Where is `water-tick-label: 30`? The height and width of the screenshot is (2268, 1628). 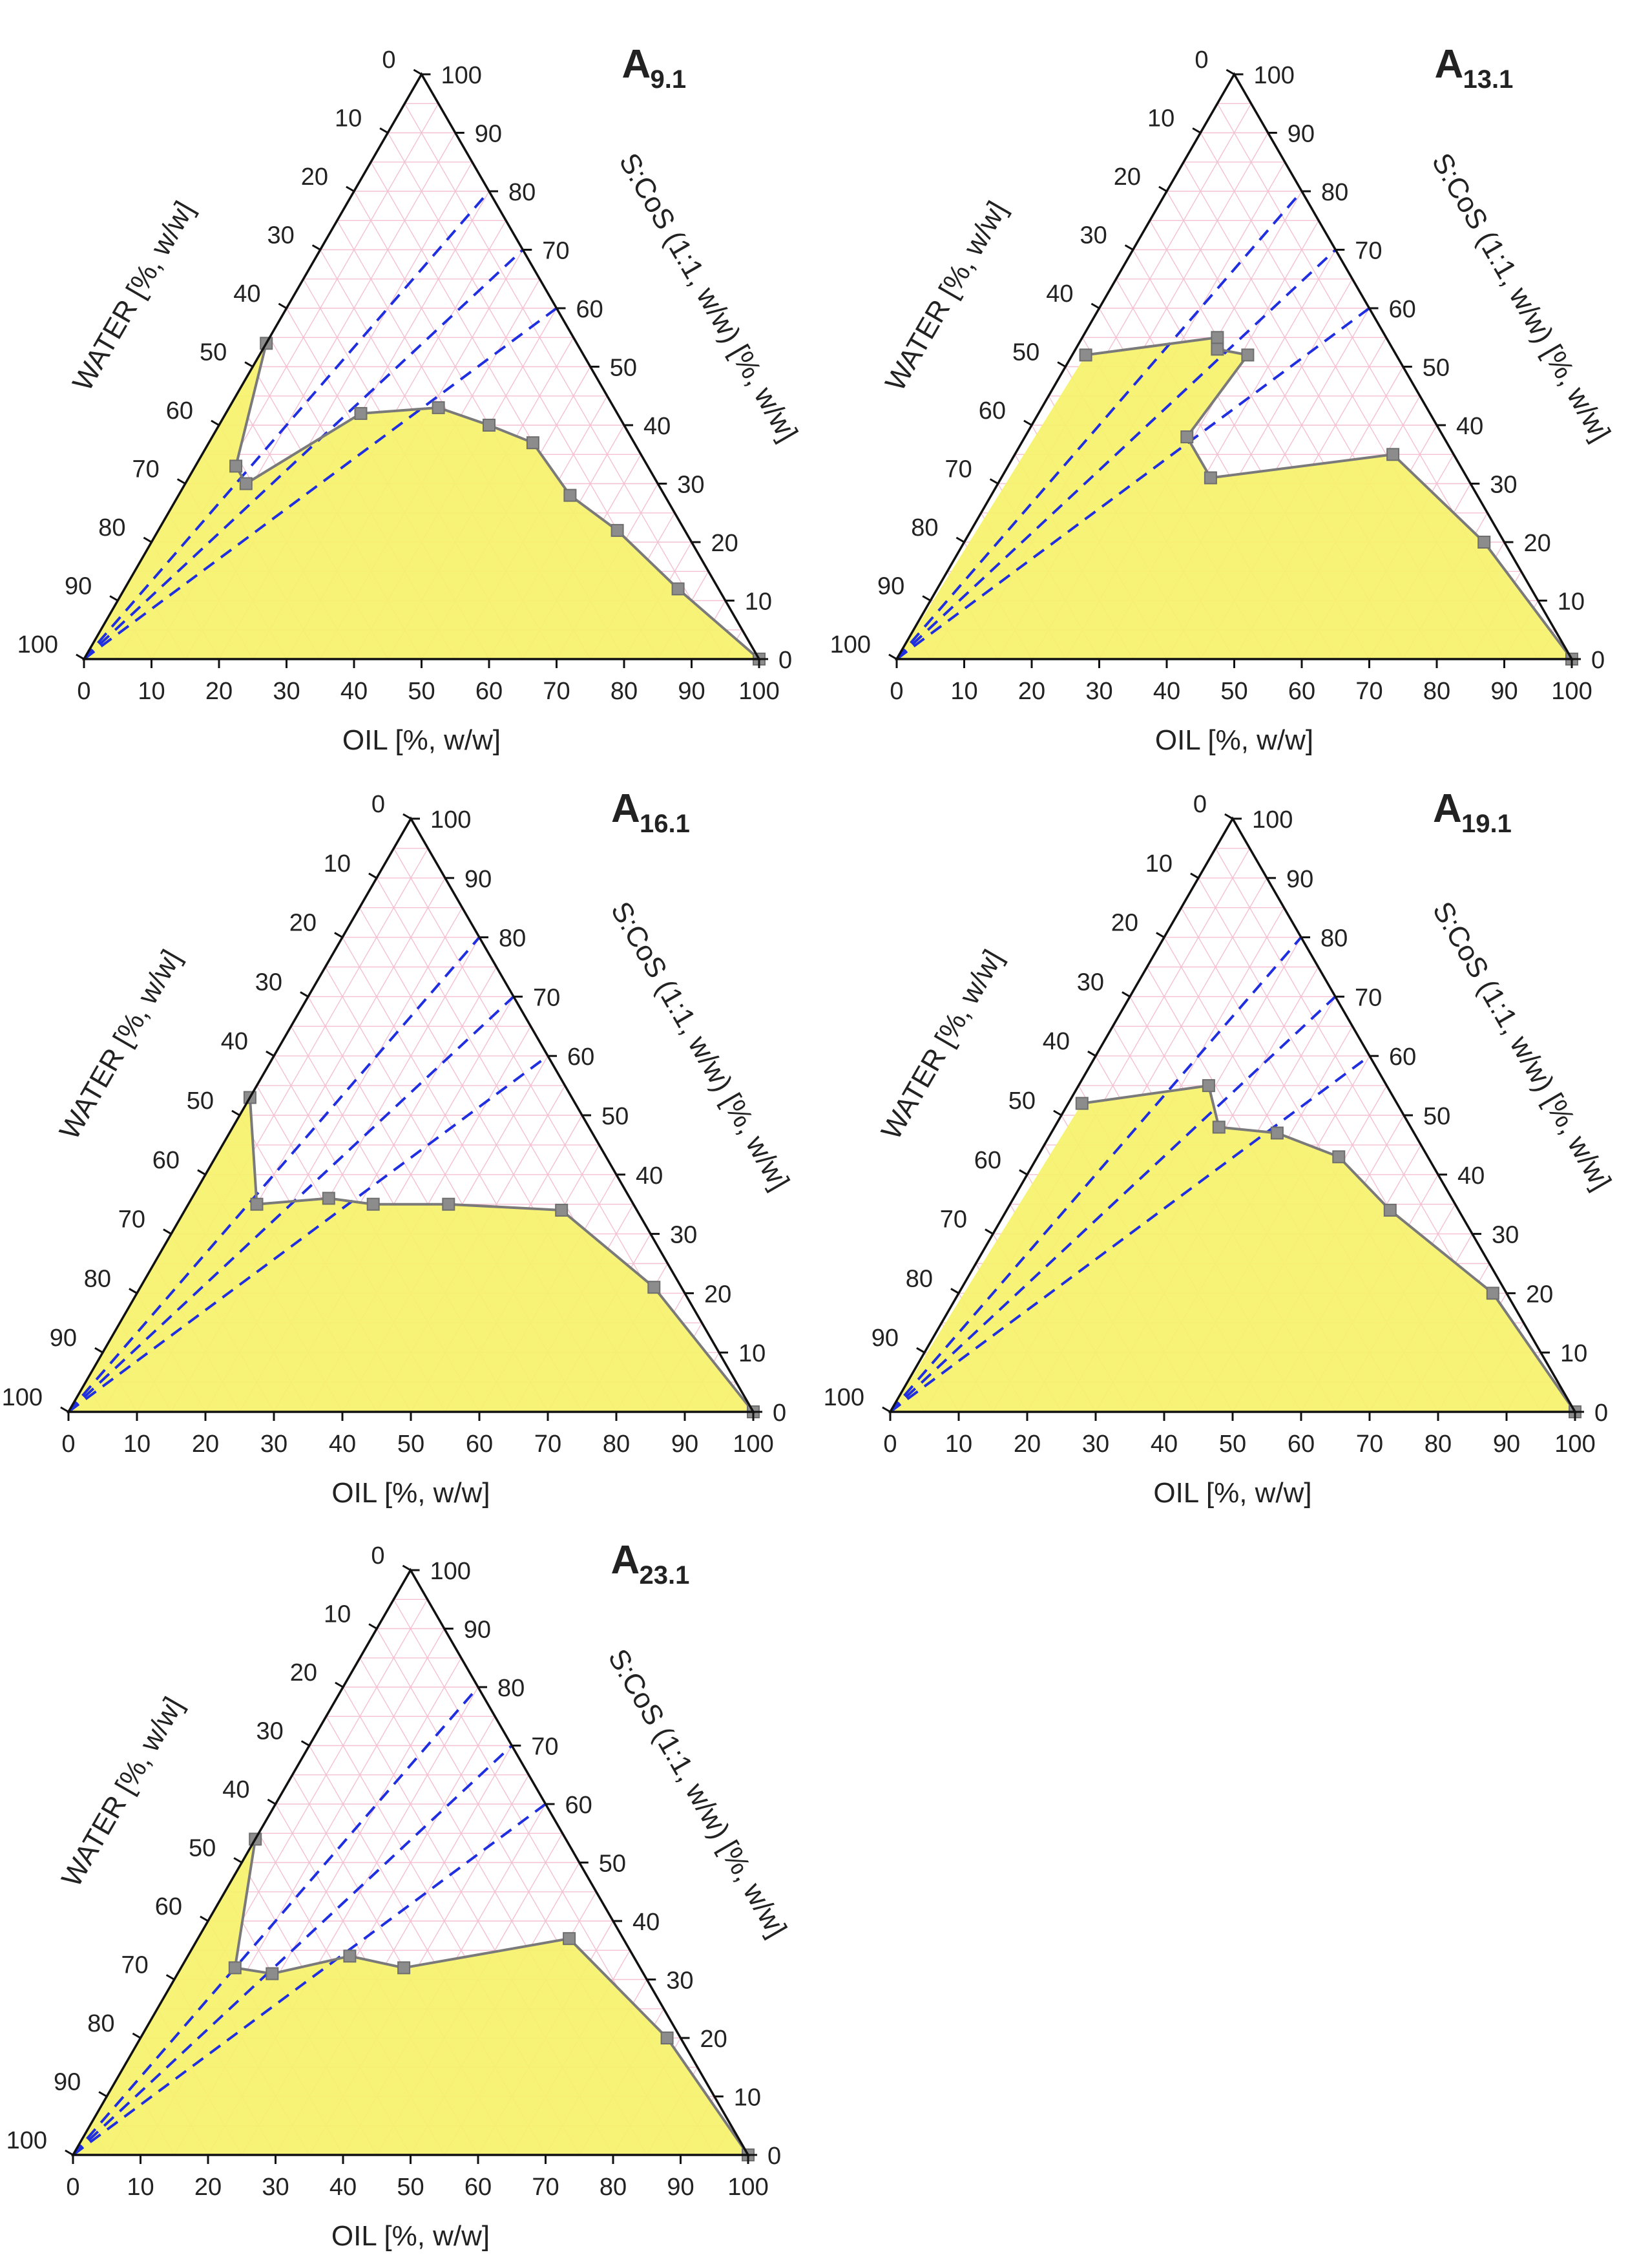
water-tick-label: 30 is located at coordinates (270, 1732).